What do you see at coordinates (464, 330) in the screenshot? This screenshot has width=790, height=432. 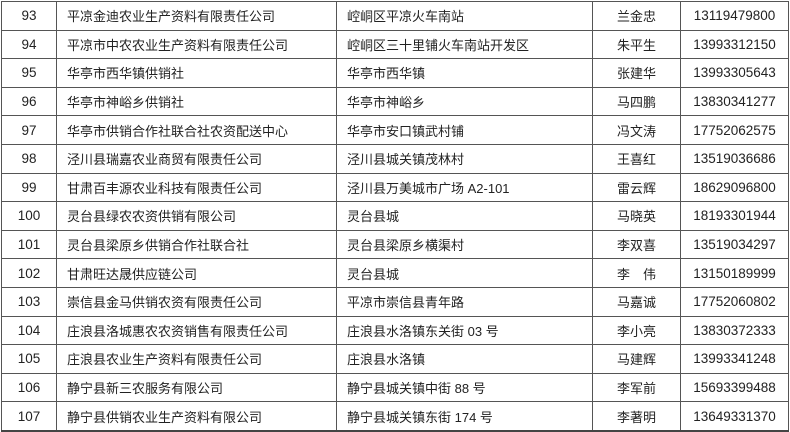 I see `address-cell: 庄浪县水洛镇东关街 03 号` at bounding box center [464, 330].